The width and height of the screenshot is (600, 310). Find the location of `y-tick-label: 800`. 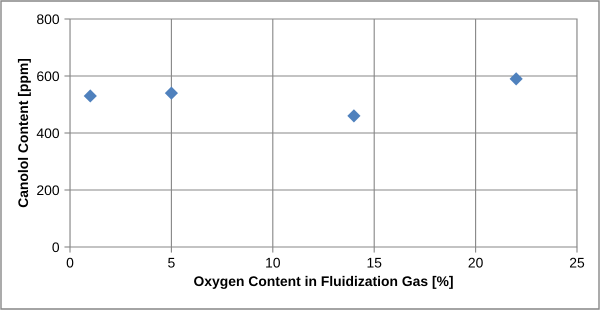

y-tick-label: 800 is located at coordinates (48, 19).